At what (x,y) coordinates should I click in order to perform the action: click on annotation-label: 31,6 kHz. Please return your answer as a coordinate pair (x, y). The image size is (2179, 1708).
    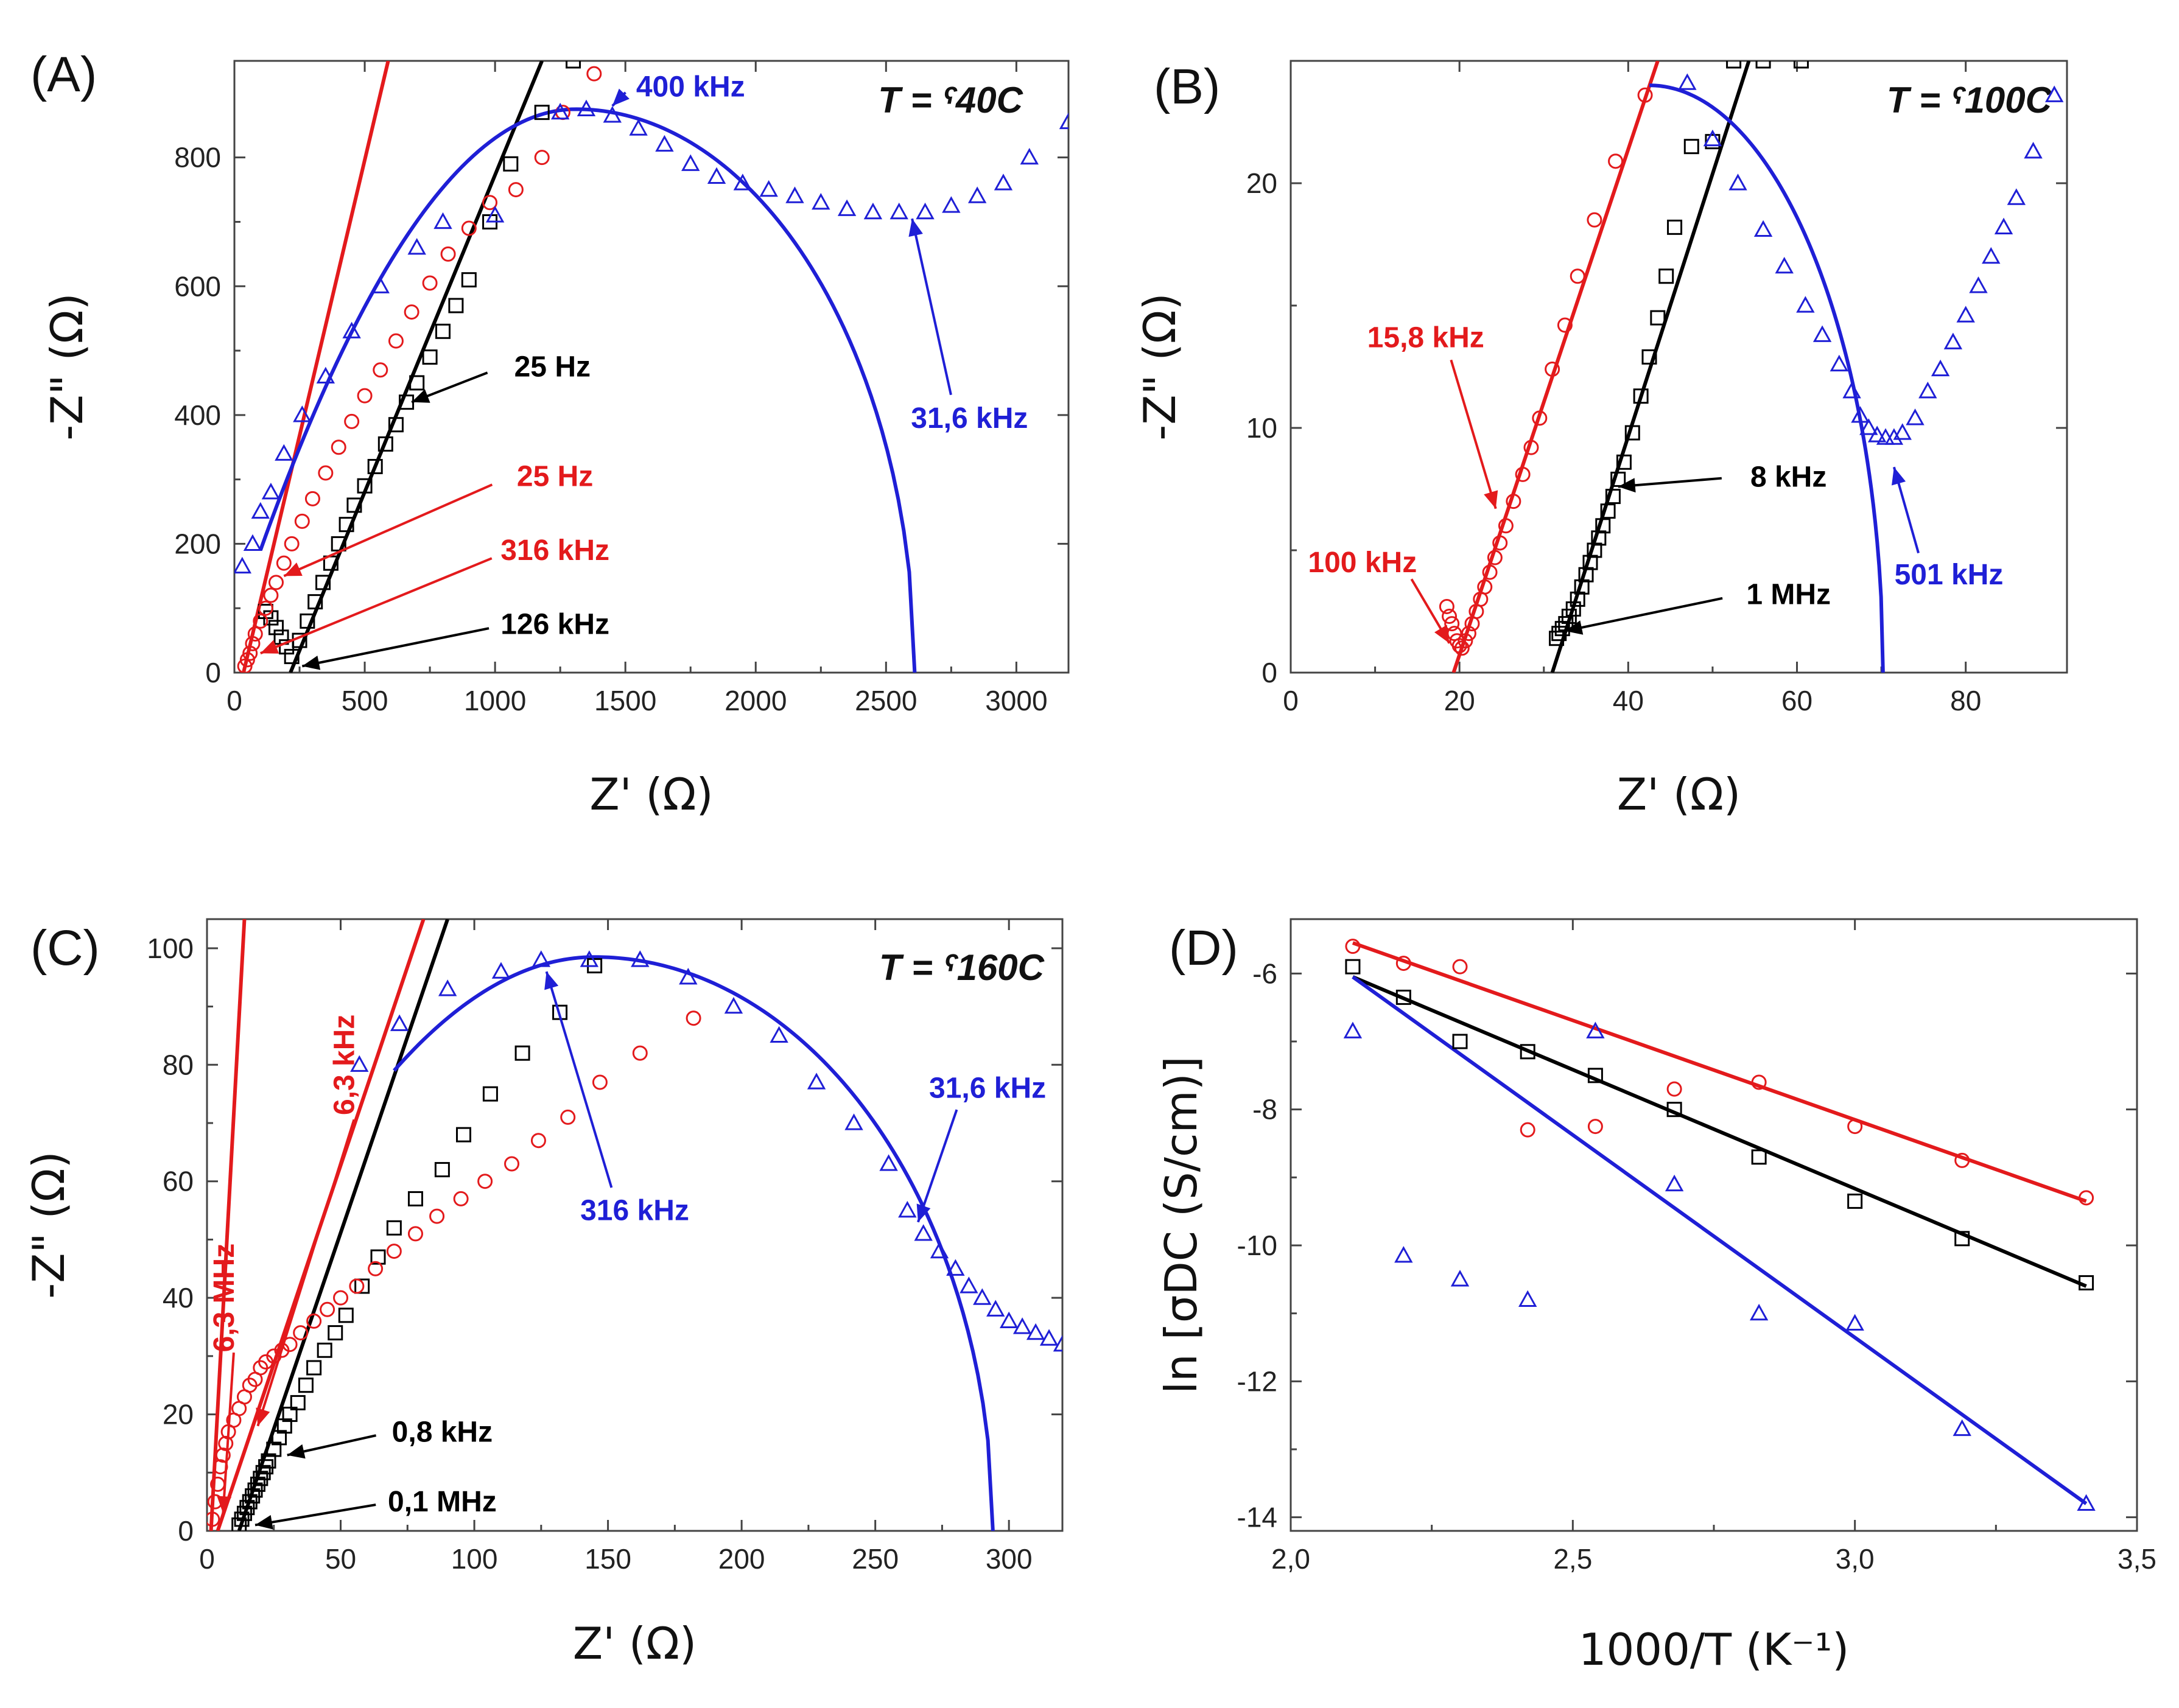
    Looking at the image, I should click on (969, 418).